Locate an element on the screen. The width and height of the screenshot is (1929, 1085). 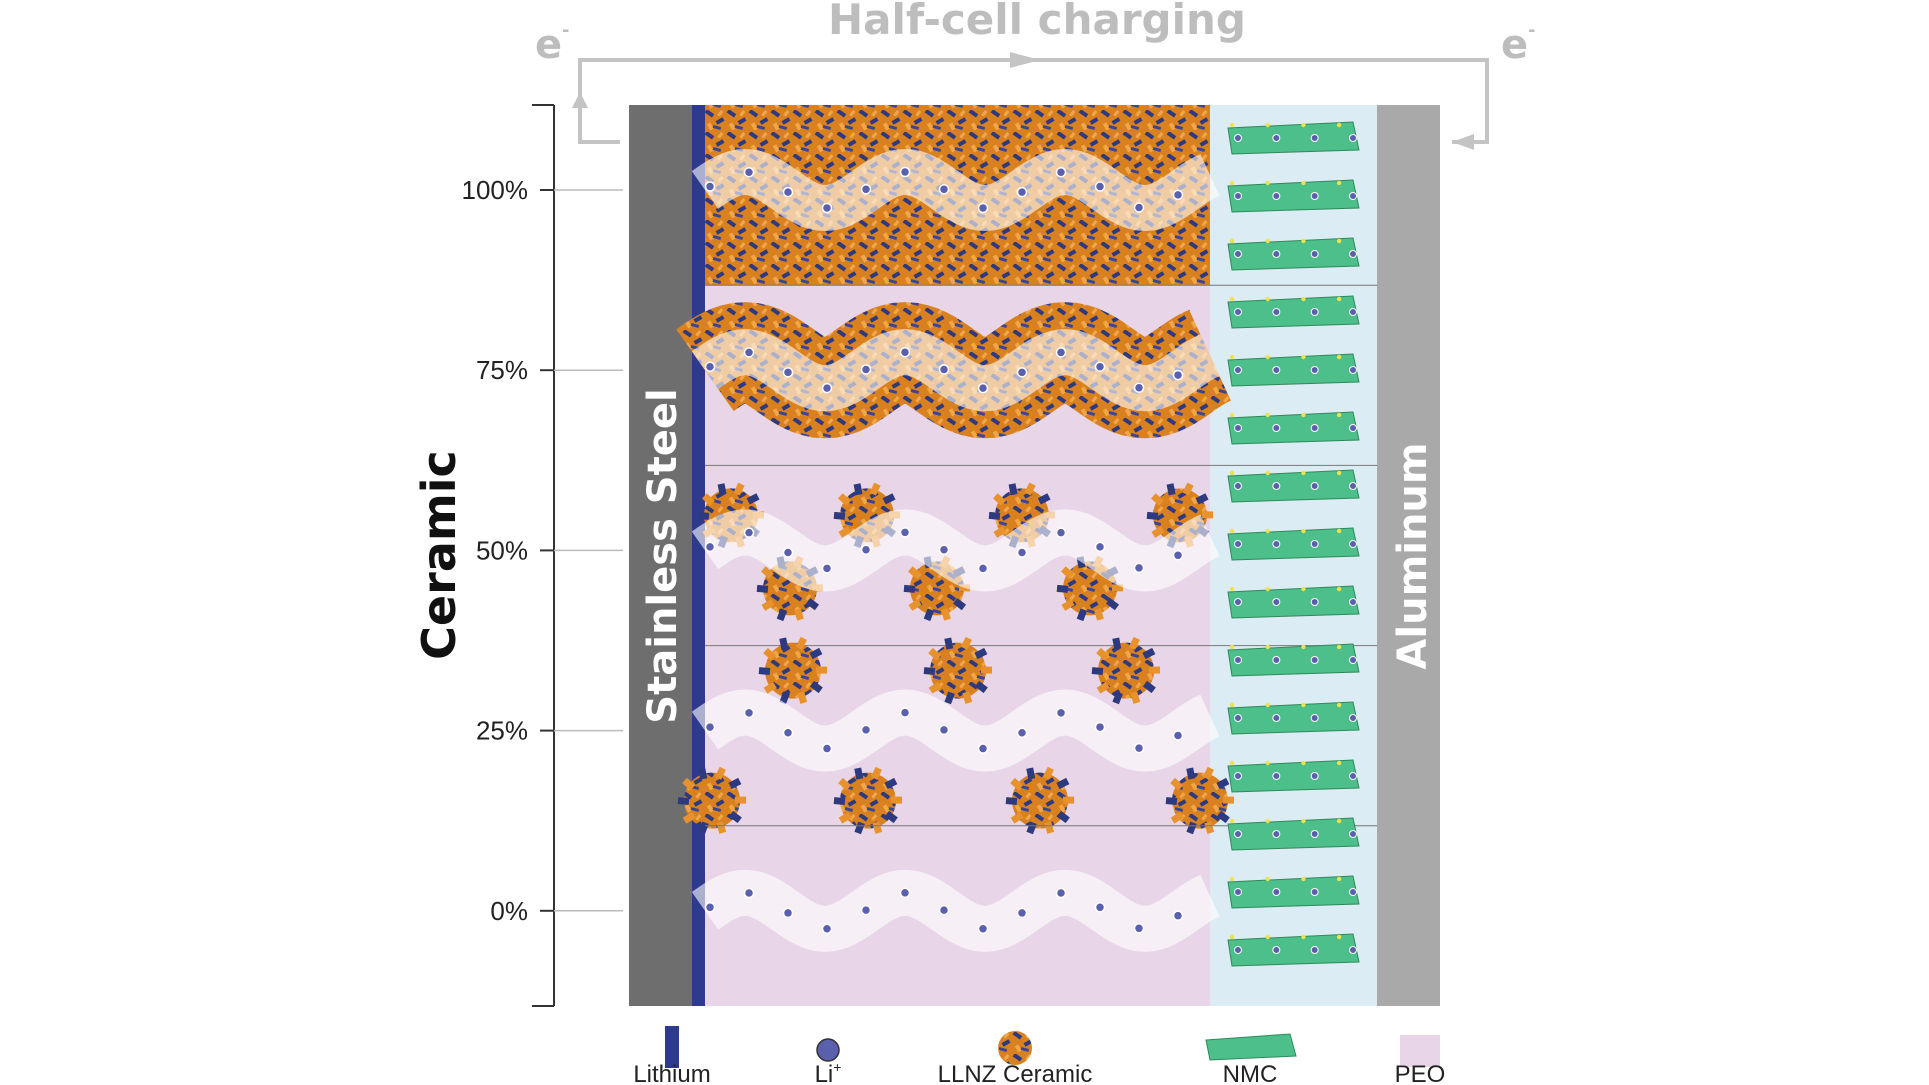
ceramic-axis: 100% 75% 50% 25% 0% Ceramic is located at coordinates (517, 555).